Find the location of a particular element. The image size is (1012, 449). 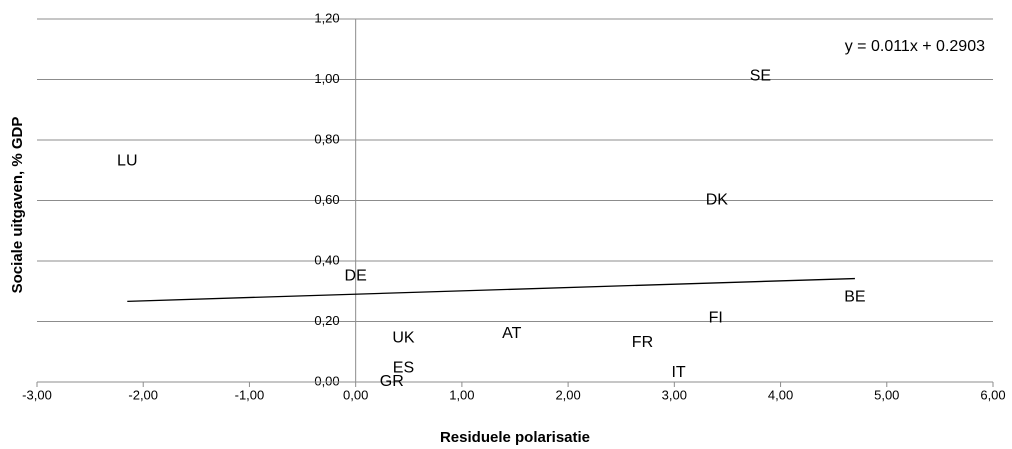

x-tick-label: 2,00 is located at coordinates (567, 394).